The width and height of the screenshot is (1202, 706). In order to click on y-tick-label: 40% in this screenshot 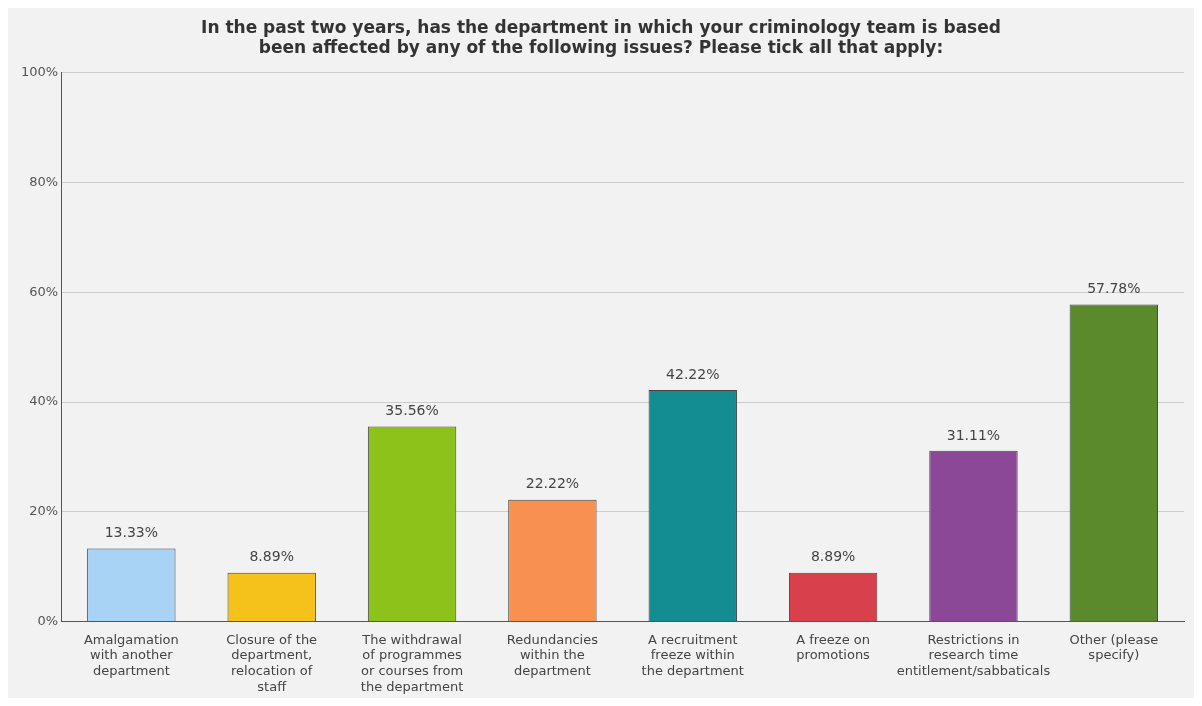, I will do `click(44, 401)`.